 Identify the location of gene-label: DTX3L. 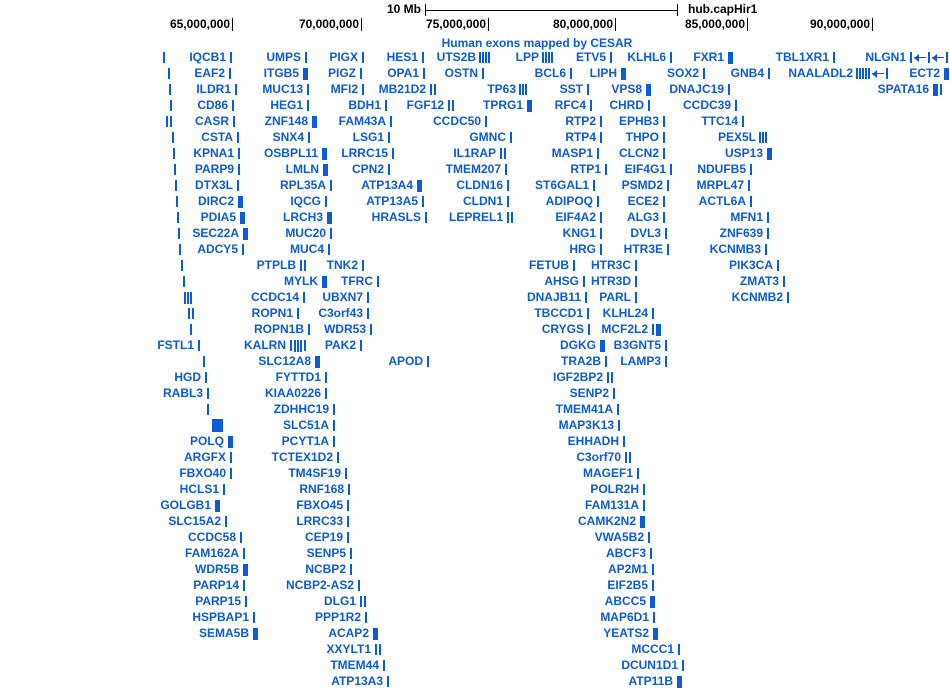
(213, 185).